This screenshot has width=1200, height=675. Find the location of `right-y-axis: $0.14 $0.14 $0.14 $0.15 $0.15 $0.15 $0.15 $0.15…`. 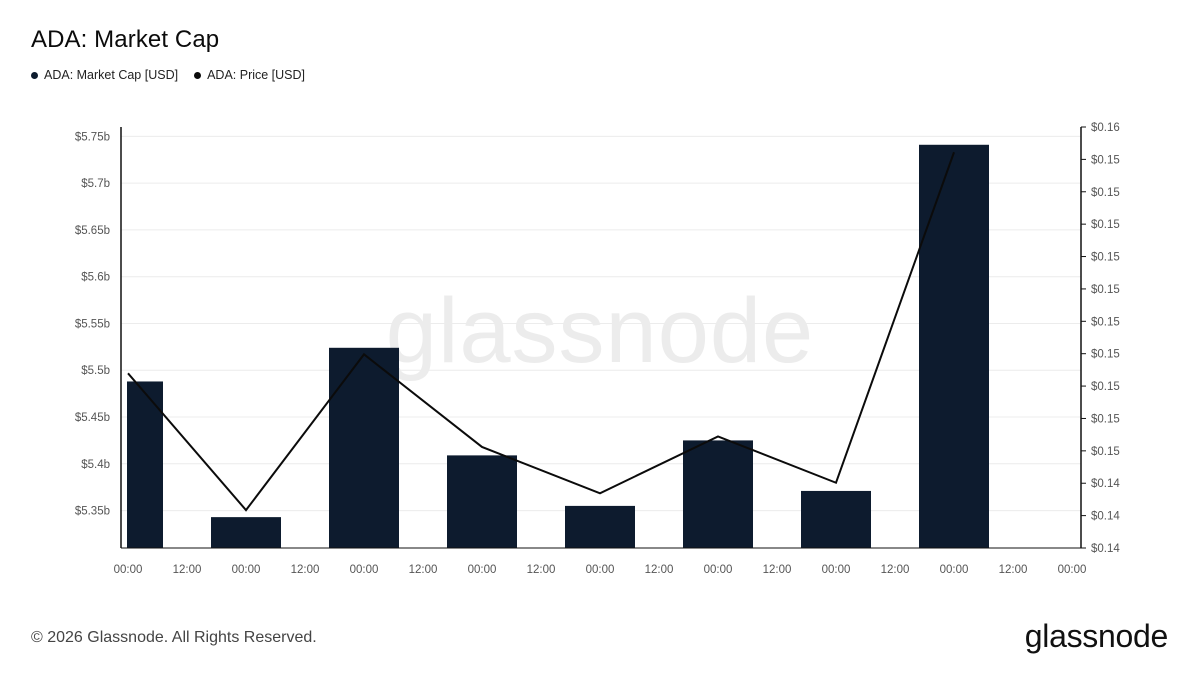

right-y-axis: $0.14 $0.14 $0.14 $0.15 $0.15 $0.15 $0.15 $0.15… is located at coordinates (1100, 338).